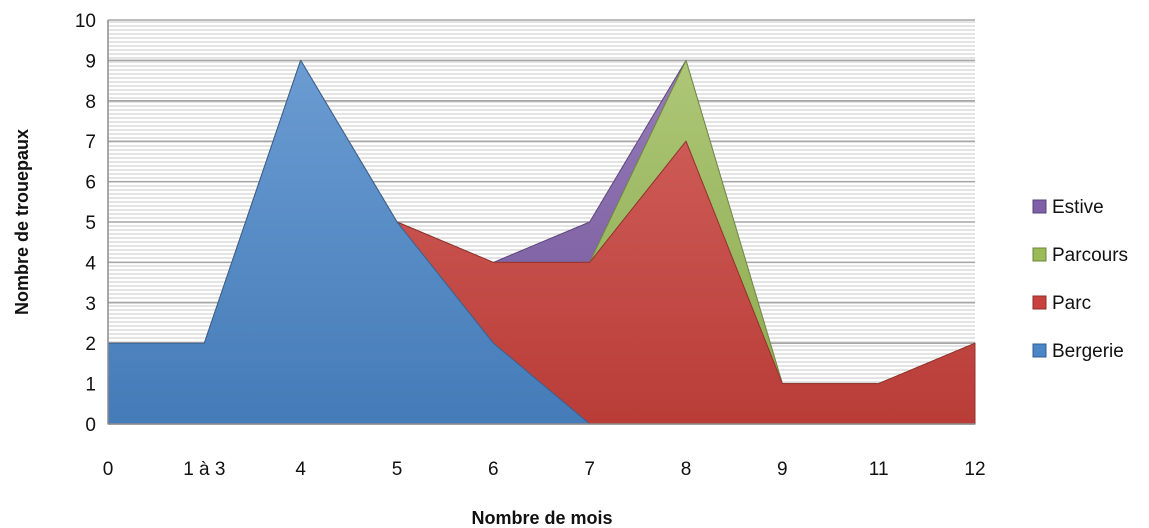 The width and height of the screenshot is (1149, 528). I want to click on y-tick-label: 1, so click(90, 385).